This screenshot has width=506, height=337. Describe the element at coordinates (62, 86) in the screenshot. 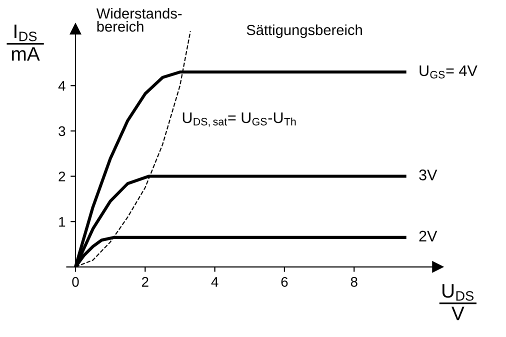

I see `y-tick-label: 4` at that location.